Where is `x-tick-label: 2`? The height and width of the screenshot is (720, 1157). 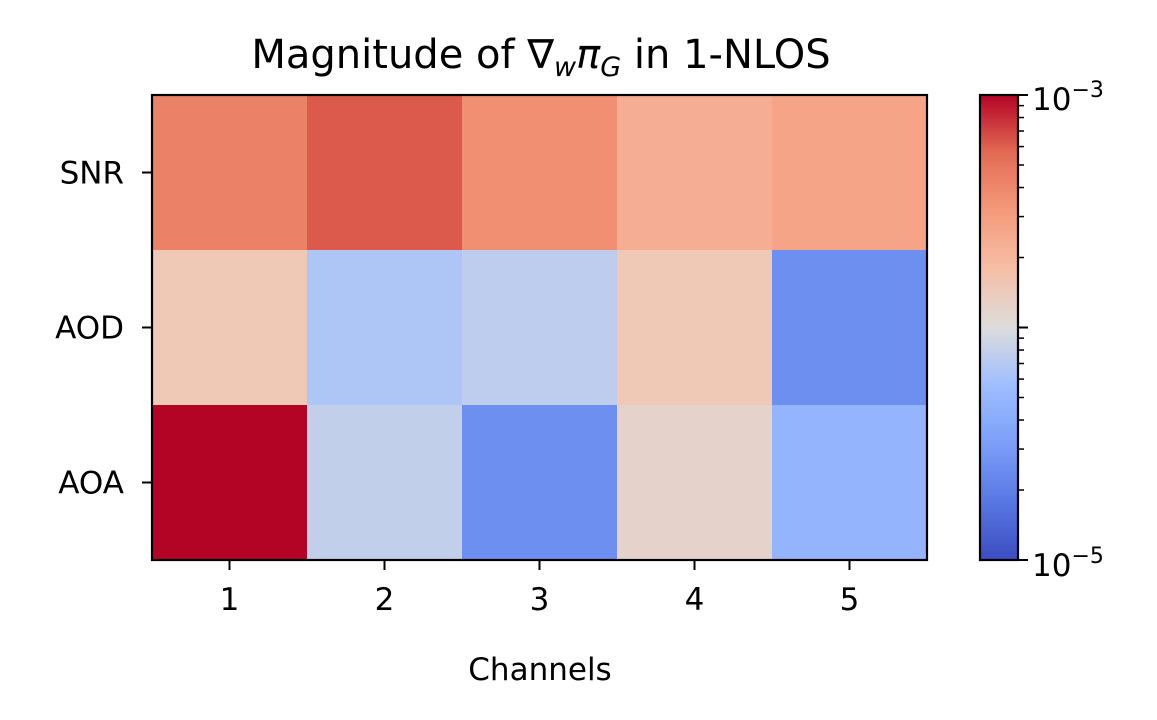
x-tick-label: 2 is located at coordinates (385, 600).